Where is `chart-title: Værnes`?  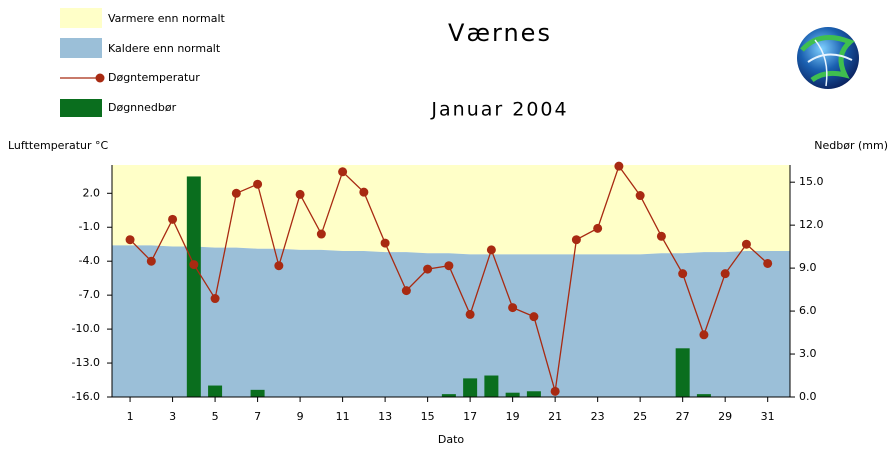 chart-title: Værnes is located at coordinates (500, 33).